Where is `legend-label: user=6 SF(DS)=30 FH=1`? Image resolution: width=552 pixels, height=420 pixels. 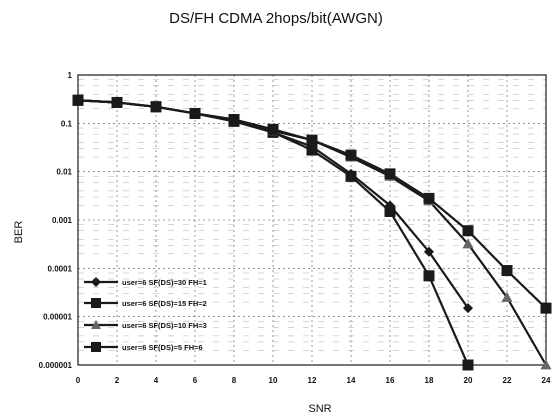
legend-label: user=6 SF(DS)=30 FH=1 is located at coordinates (164, 282).